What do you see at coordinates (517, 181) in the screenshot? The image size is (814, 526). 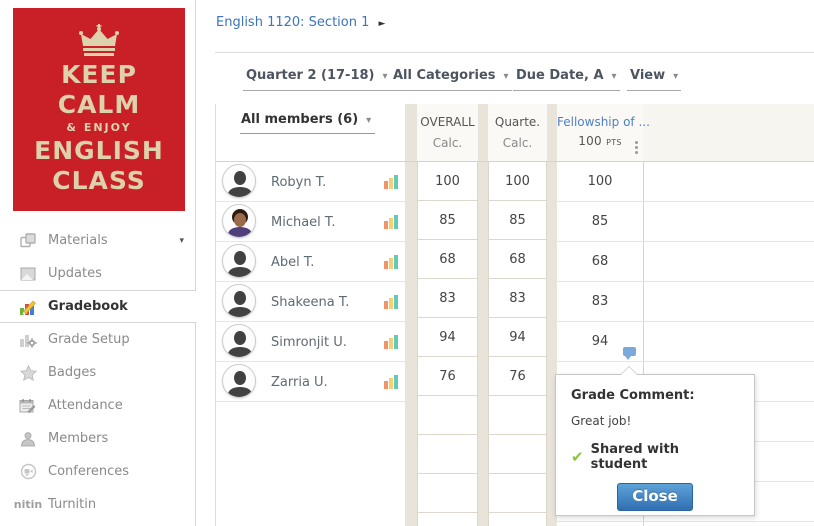 I see `quarter-grade-cell: 100` at bounding box center [517, 181].